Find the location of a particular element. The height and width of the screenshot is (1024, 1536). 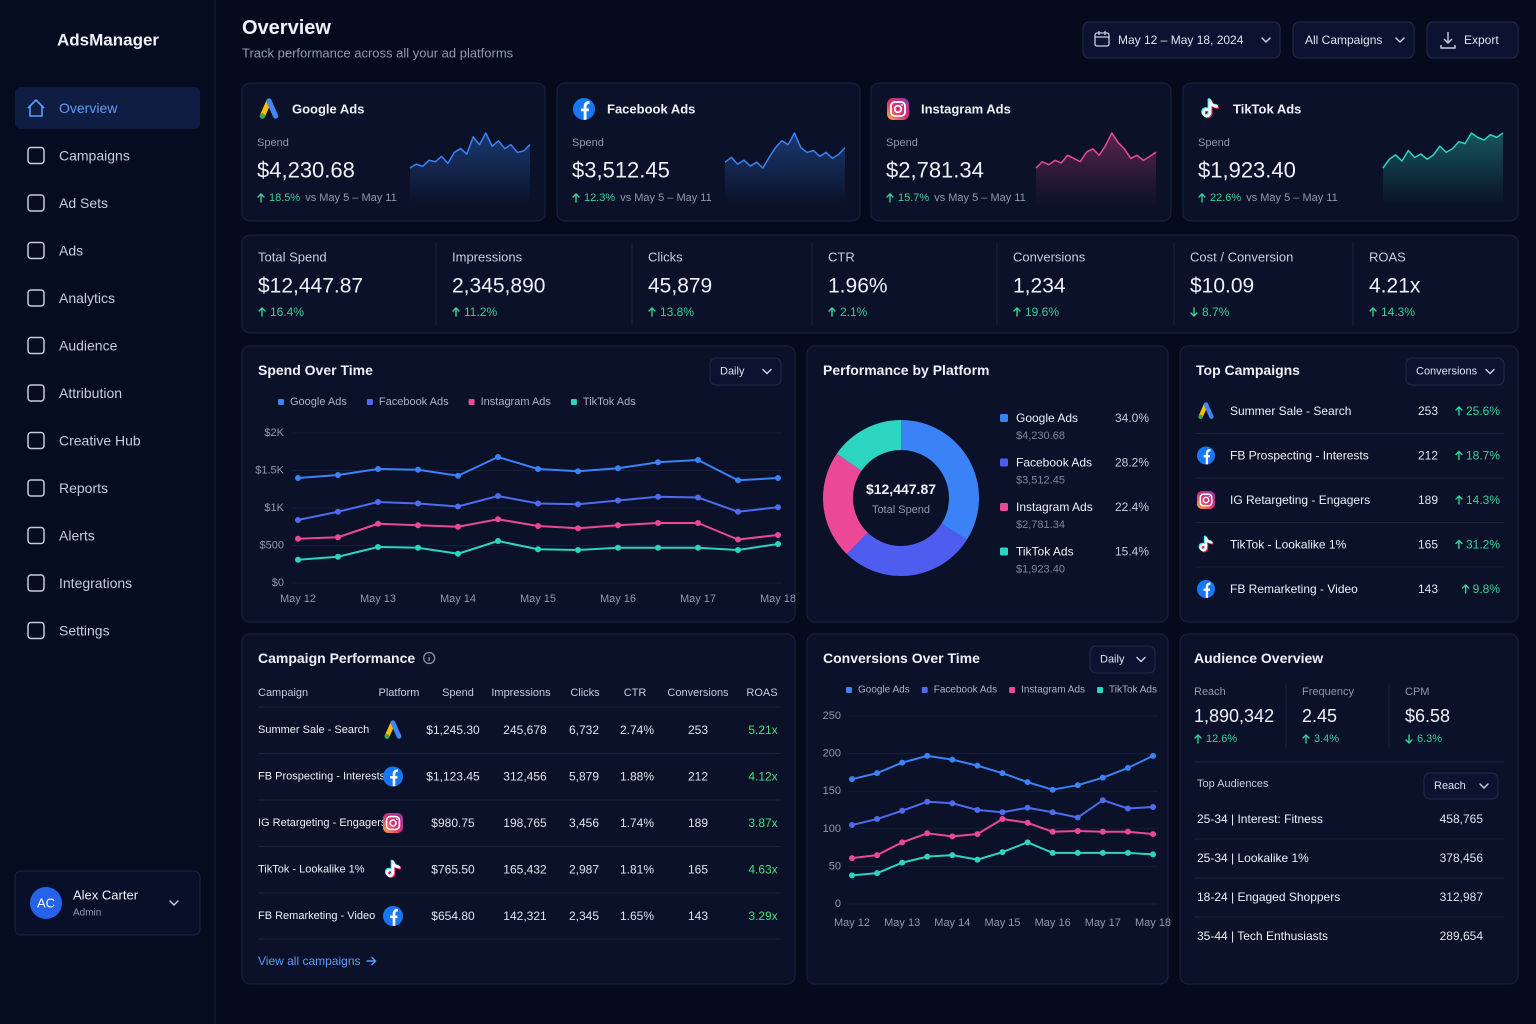

export-button: Export is located at coordinates (1472, 40).